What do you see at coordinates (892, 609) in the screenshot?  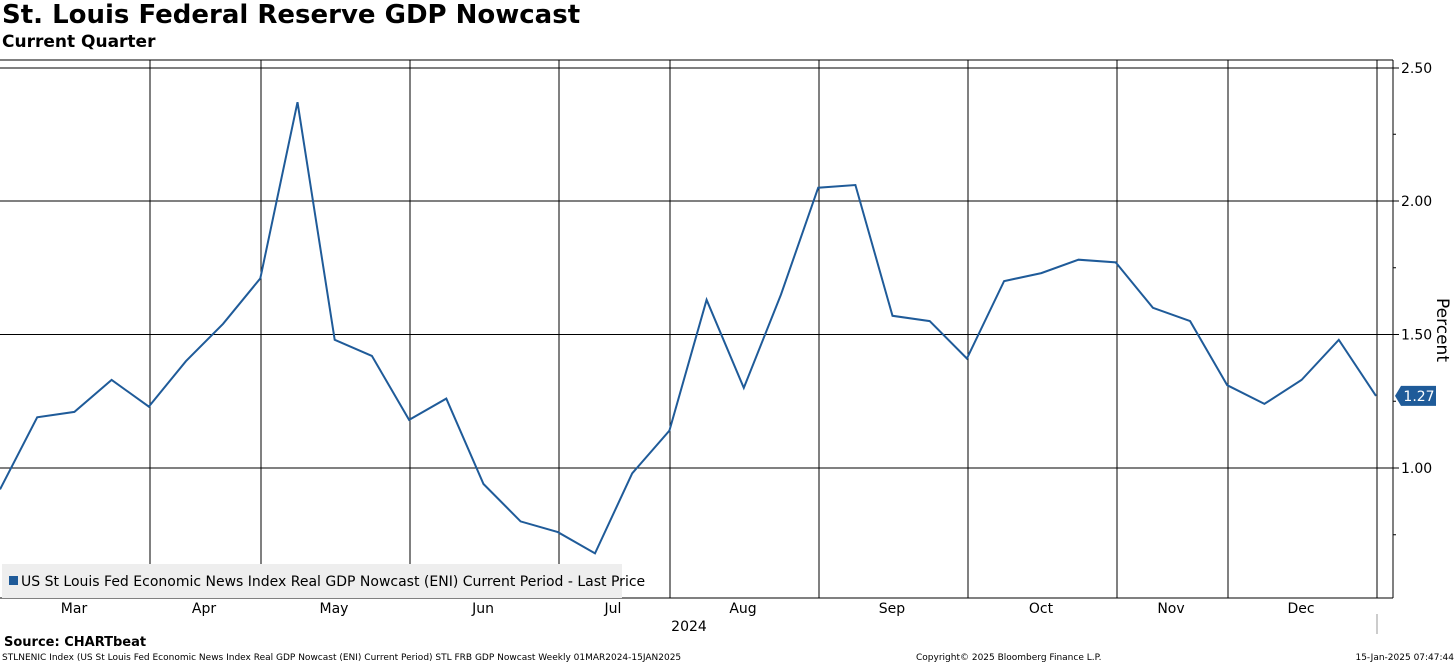 I see `x-tick-label: Sep` at bounding box center [892, 609].